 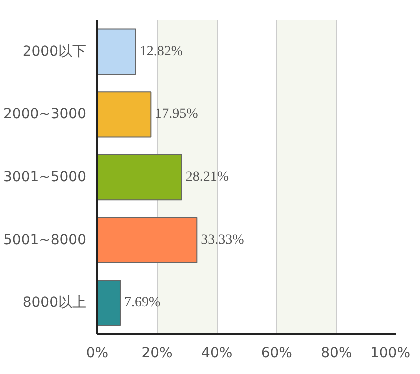 I want to click on y-tick-label: 8000以上, so click(x=54, y=303).